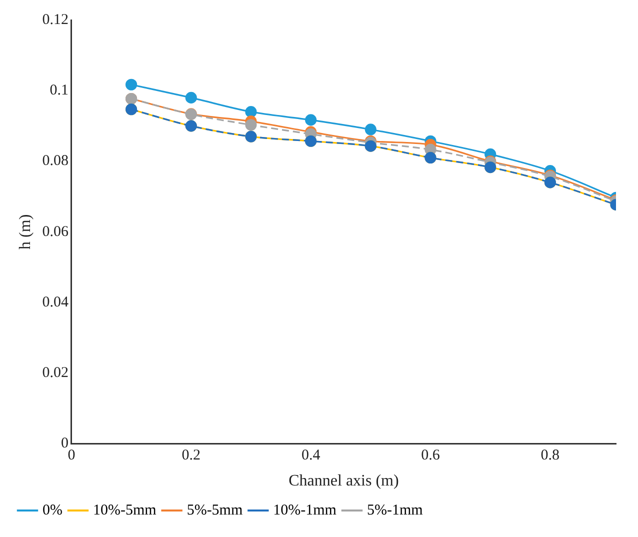  What do you see at coordinates (214, 510) in the screenshot?
I see `legend-label: 5%-5mm` at bounding box center [214, 510].